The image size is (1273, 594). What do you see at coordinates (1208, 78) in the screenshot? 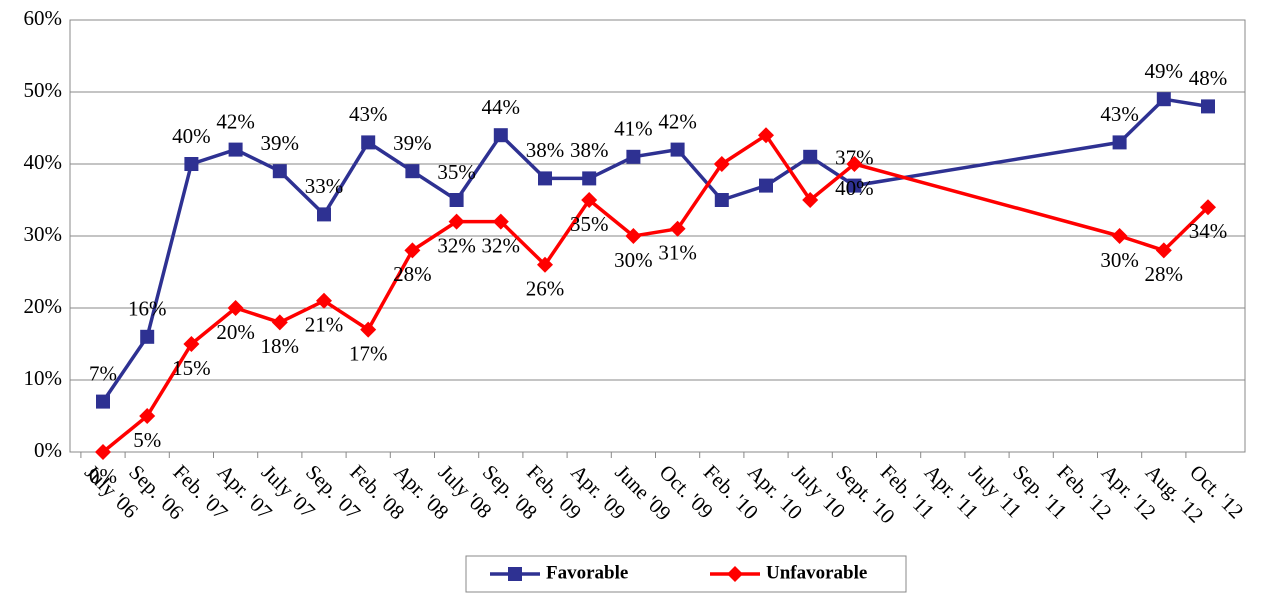
I see `data-label: 48%` at bounding box center [1208, 78].